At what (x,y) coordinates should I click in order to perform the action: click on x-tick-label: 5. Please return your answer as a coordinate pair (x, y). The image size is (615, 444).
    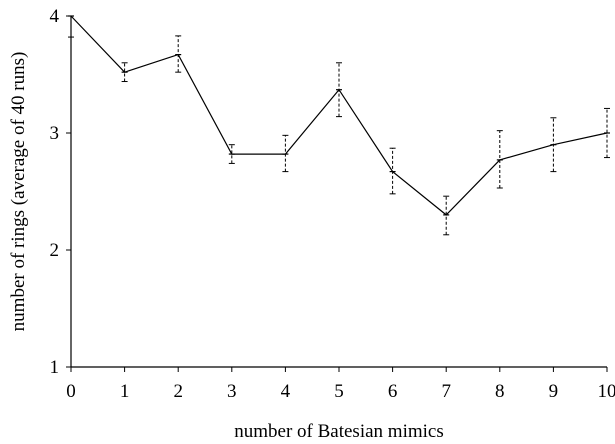
    Looking at the image, I should click on (339, 391).